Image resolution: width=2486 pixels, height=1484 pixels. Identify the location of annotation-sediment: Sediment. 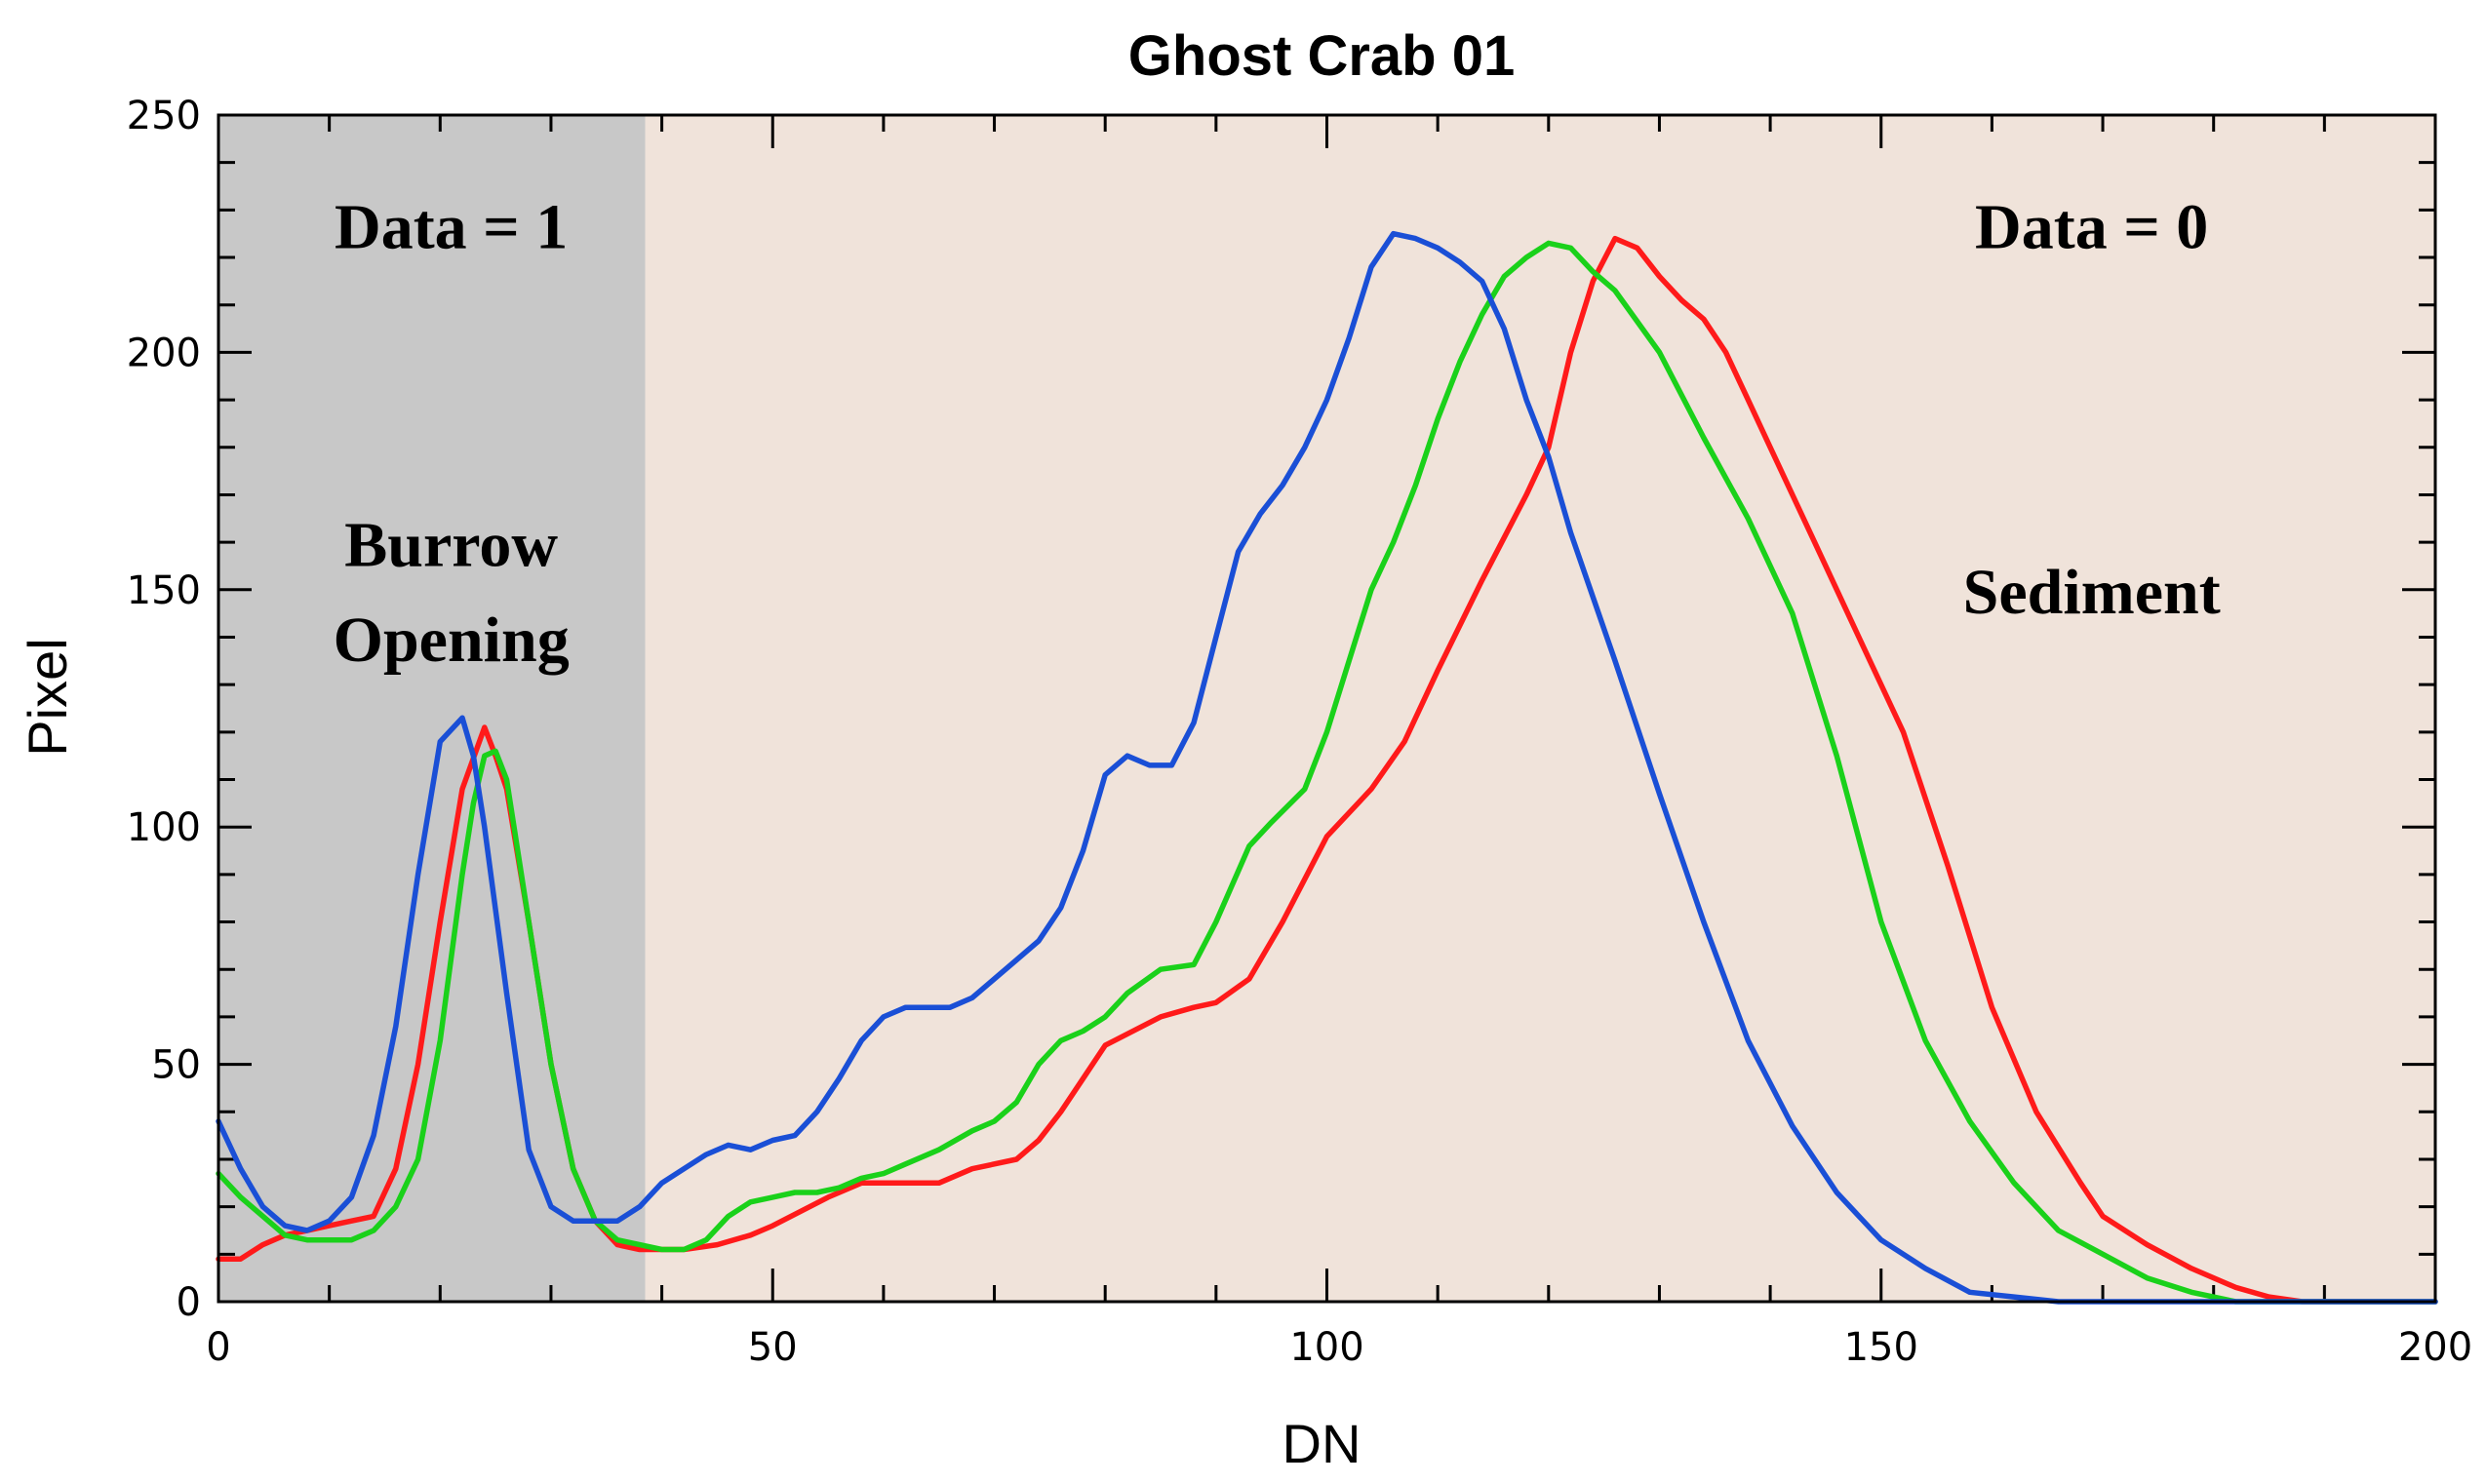
(2092, 592).